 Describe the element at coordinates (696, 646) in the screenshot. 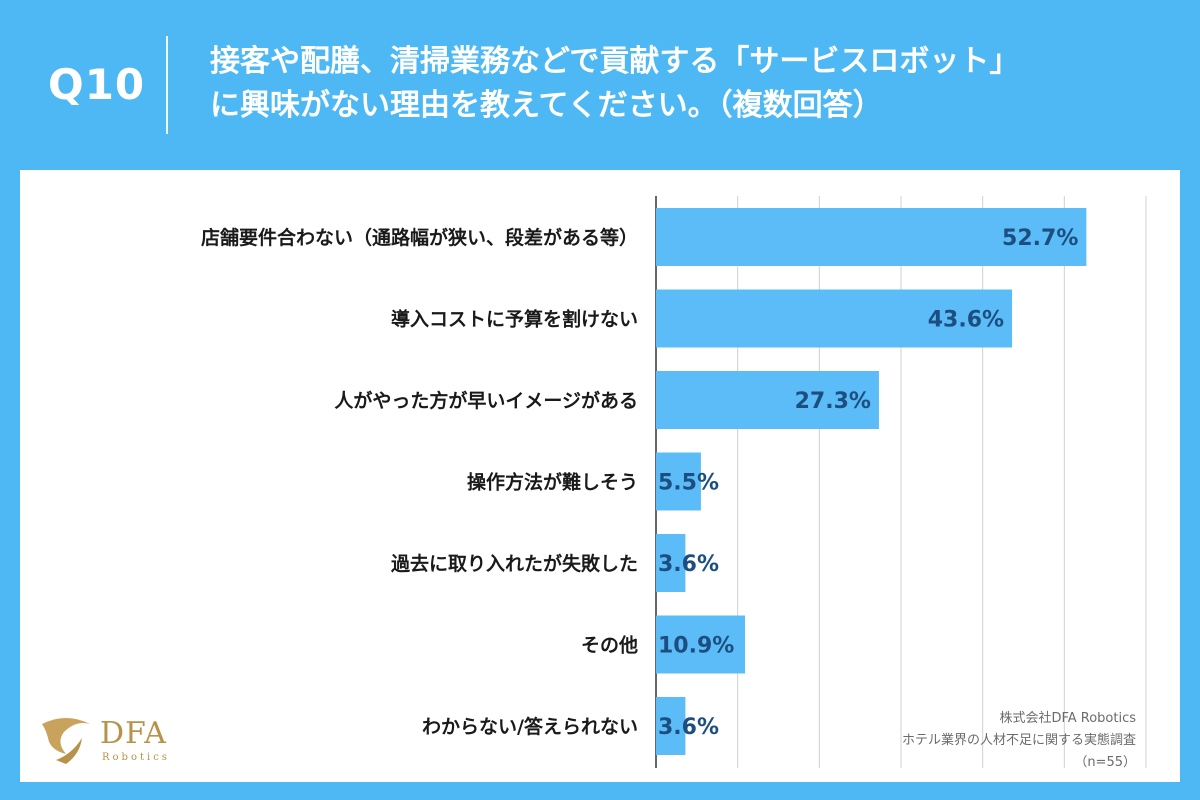

I see `value-label-5: 10.9%` at that location.